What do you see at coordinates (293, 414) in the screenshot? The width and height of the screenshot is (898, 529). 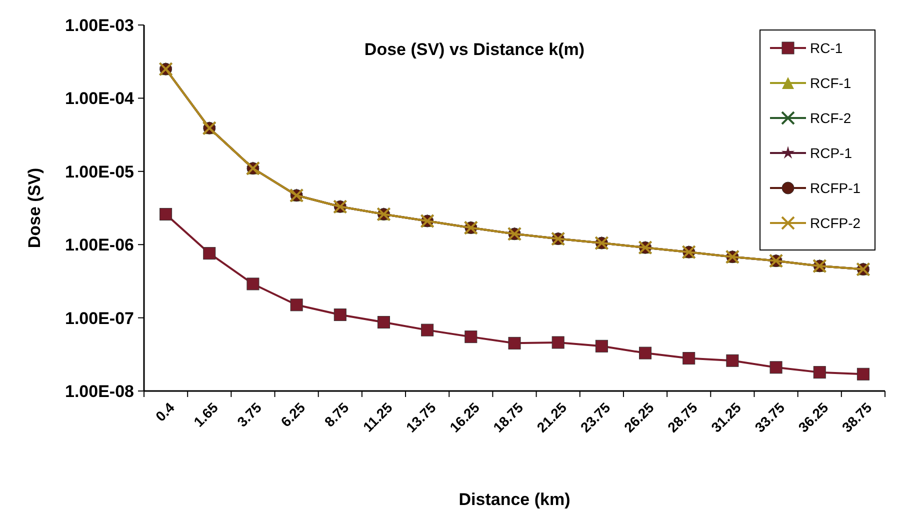 I see `x-tick-label: 6.25` at bounding box center [293, 414].